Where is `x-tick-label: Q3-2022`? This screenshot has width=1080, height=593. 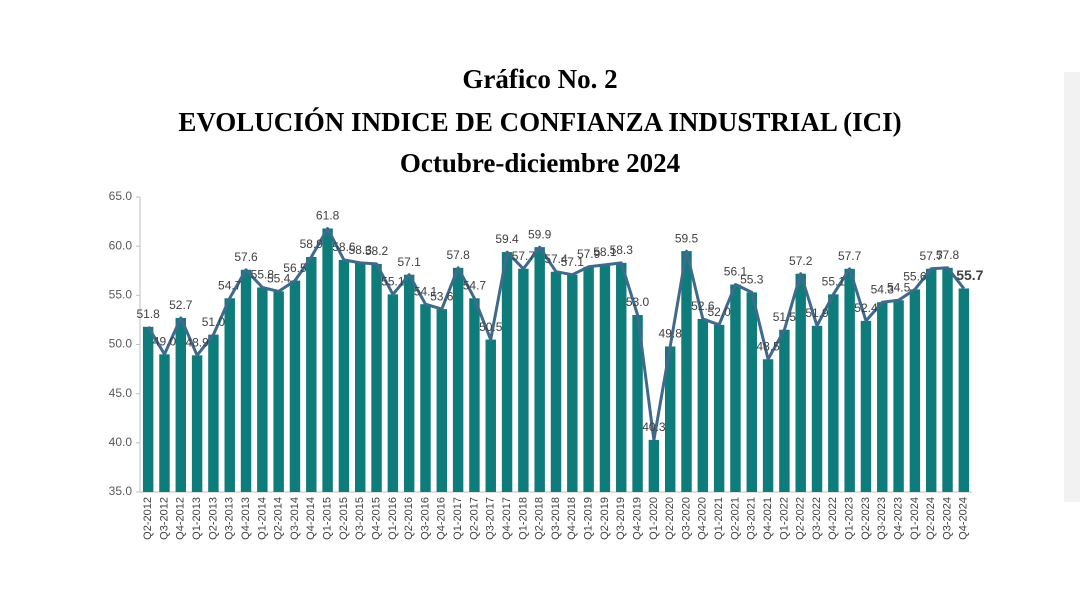 x-tick-label: Q3-2022 is located at coordinates (817, 518).